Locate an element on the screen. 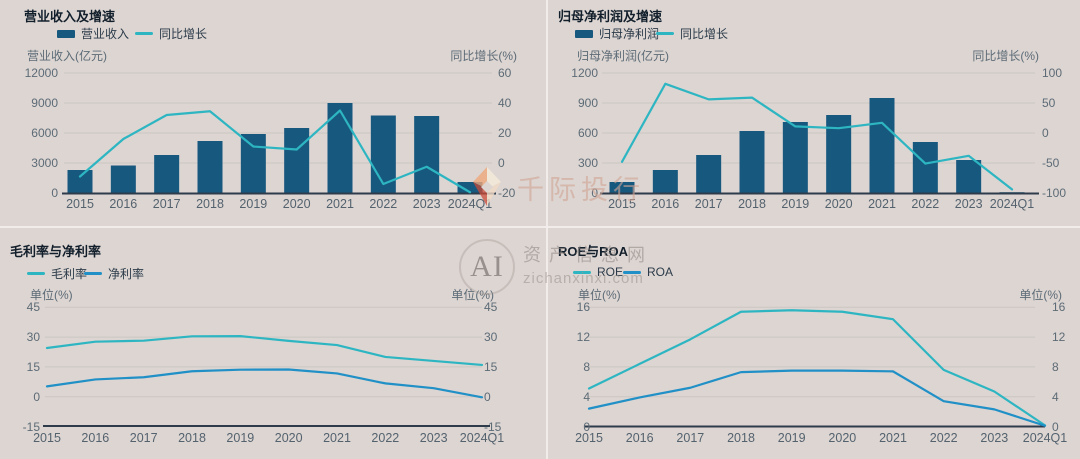  y-axis-tick-label-right: 8 is located at coordinates (1055, 366).